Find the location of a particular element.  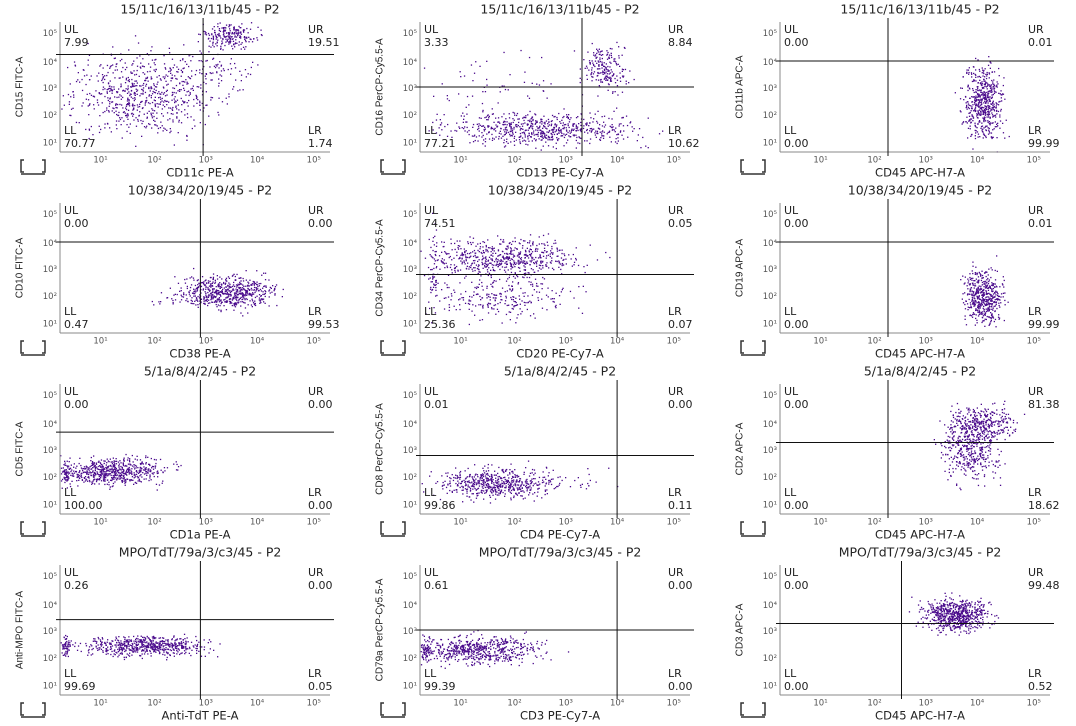

quadrant-value: 25.36 is located at coordinates (440, 324).